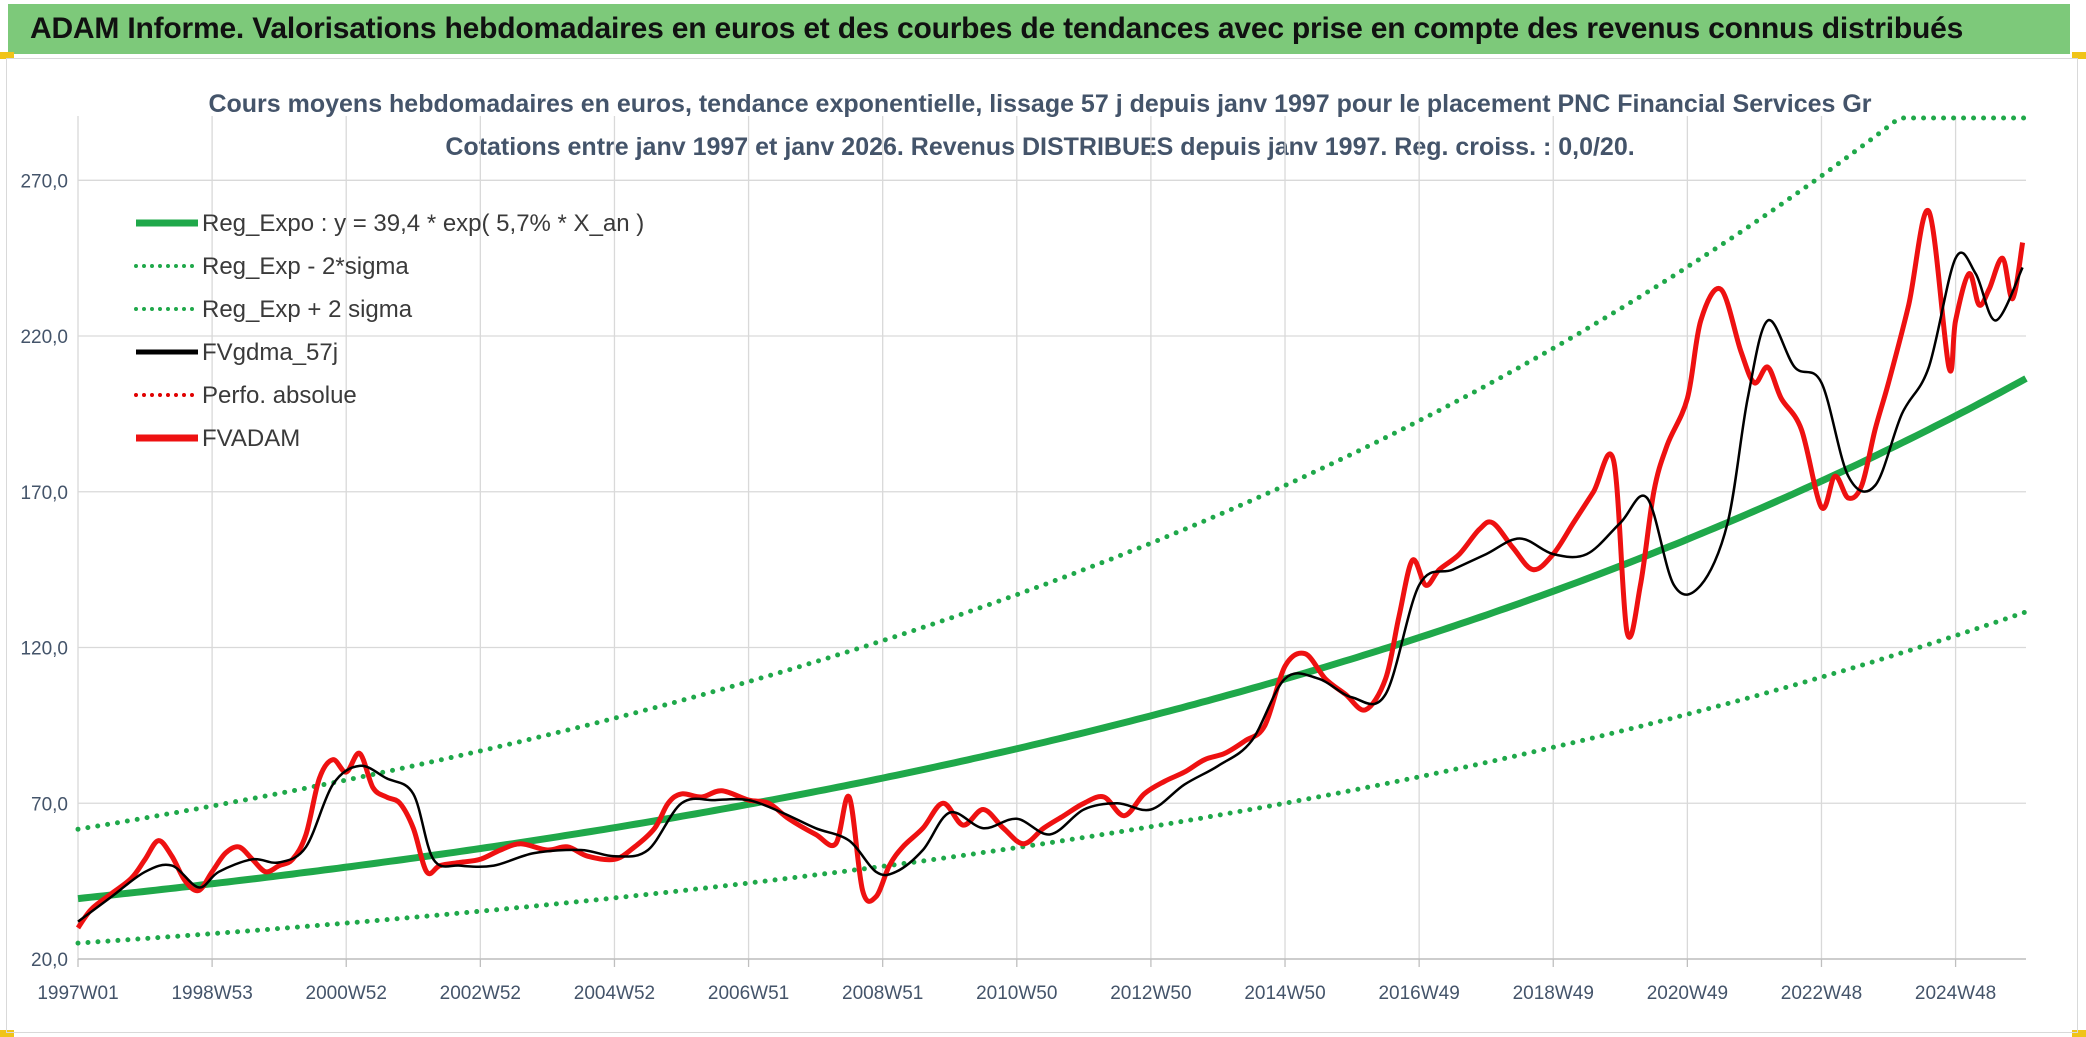 The height and width of the screenshot is (1037, 2086). Describe the element at coordinates (1687, 993) in the screenshot. I see `x-tick-label: 2020W49` at that location.